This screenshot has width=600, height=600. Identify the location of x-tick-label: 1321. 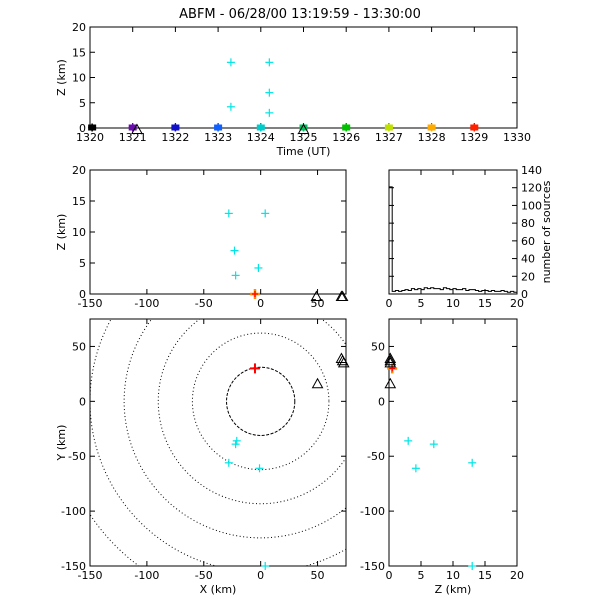
(133, 137).